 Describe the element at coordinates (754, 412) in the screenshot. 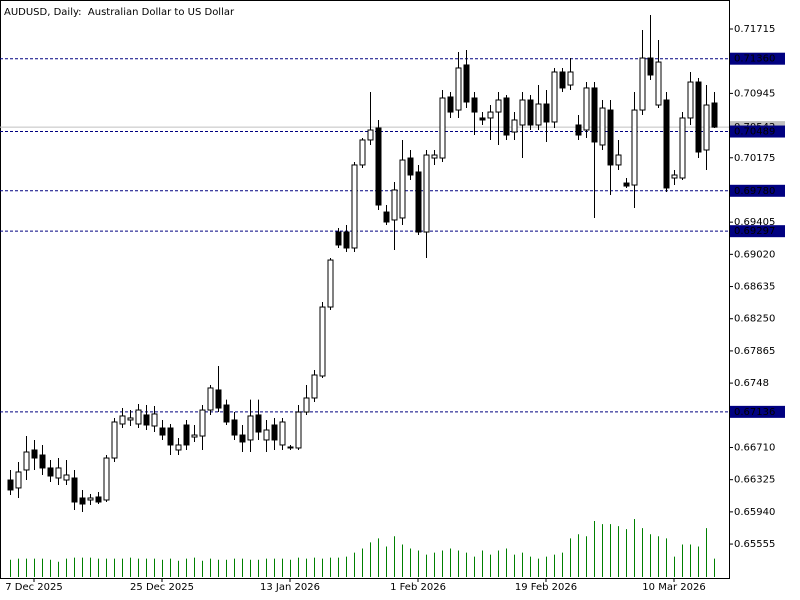

I see `level-label: 0.67136` at that location.